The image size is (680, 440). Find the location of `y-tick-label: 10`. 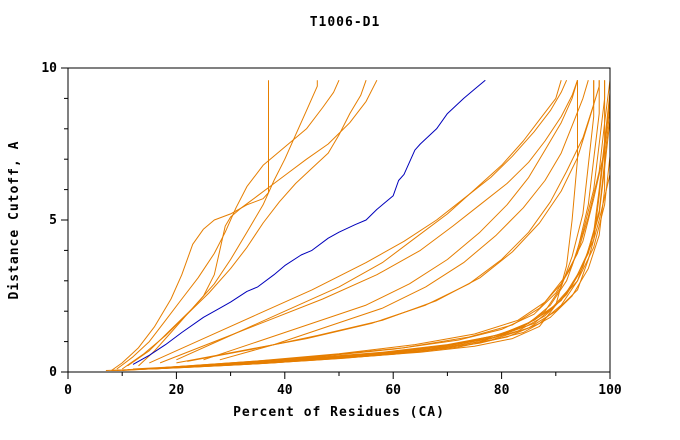

y-tick-label: 10 is located at coordinates (49, 68).